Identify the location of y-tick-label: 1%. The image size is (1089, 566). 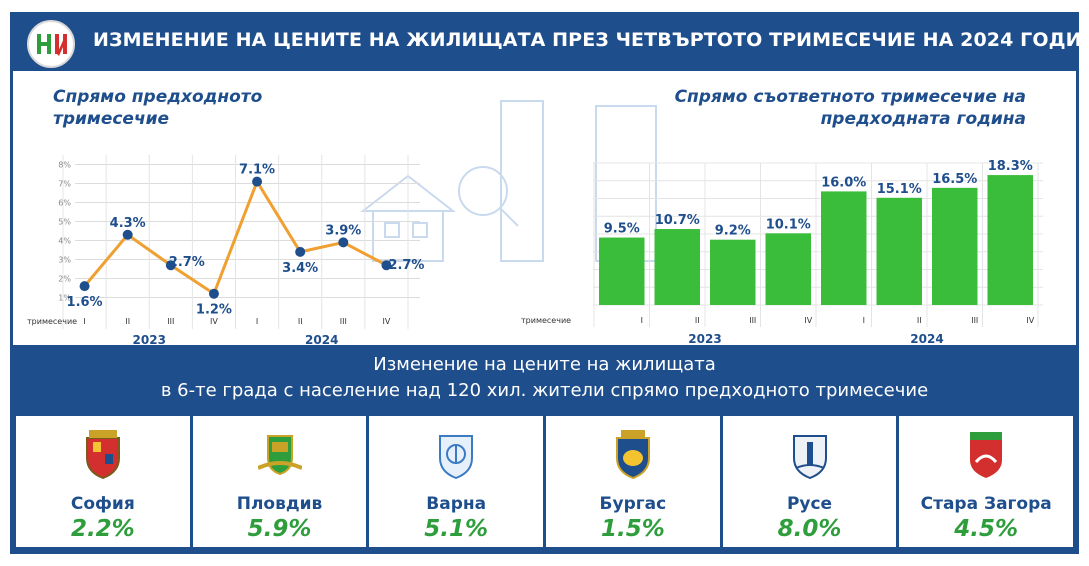
(64, 298).